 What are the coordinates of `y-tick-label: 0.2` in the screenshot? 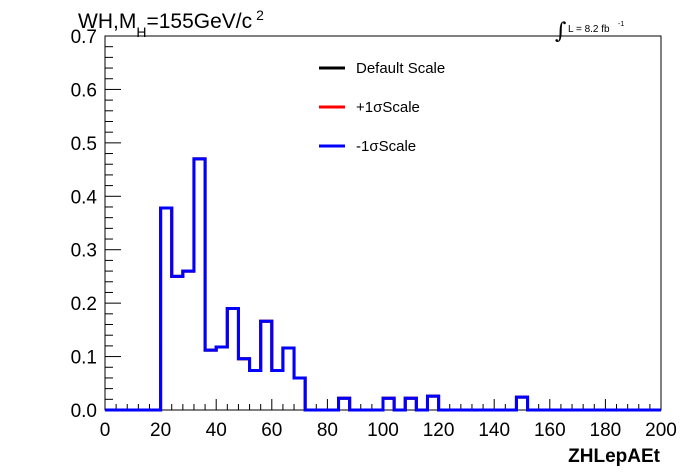 It's located at (84, 304).